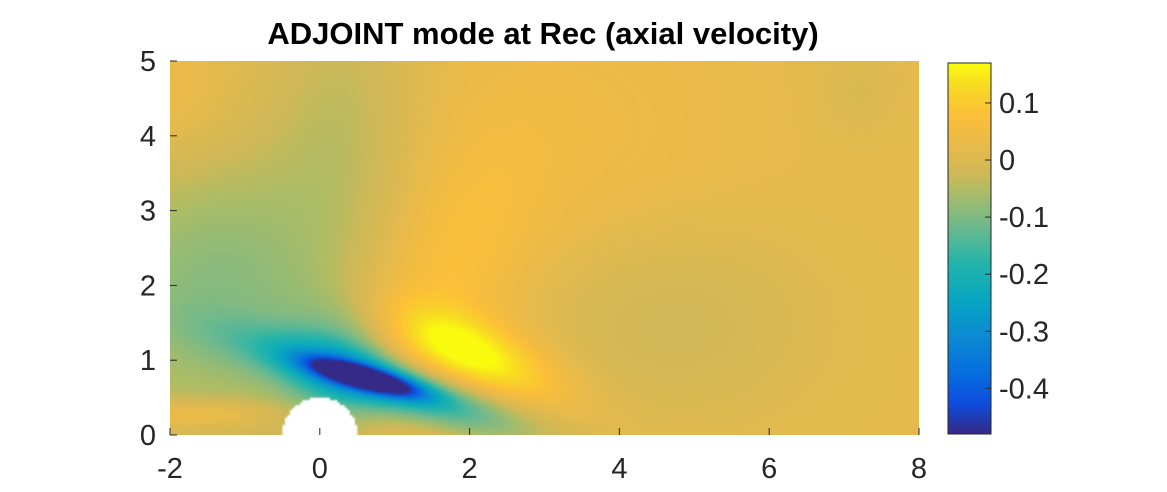 This screenshot has width=1167, height=492. Describe the element at coordinates (148, 137) in the screenshot. I see `y-tick-label: 4` at that location.